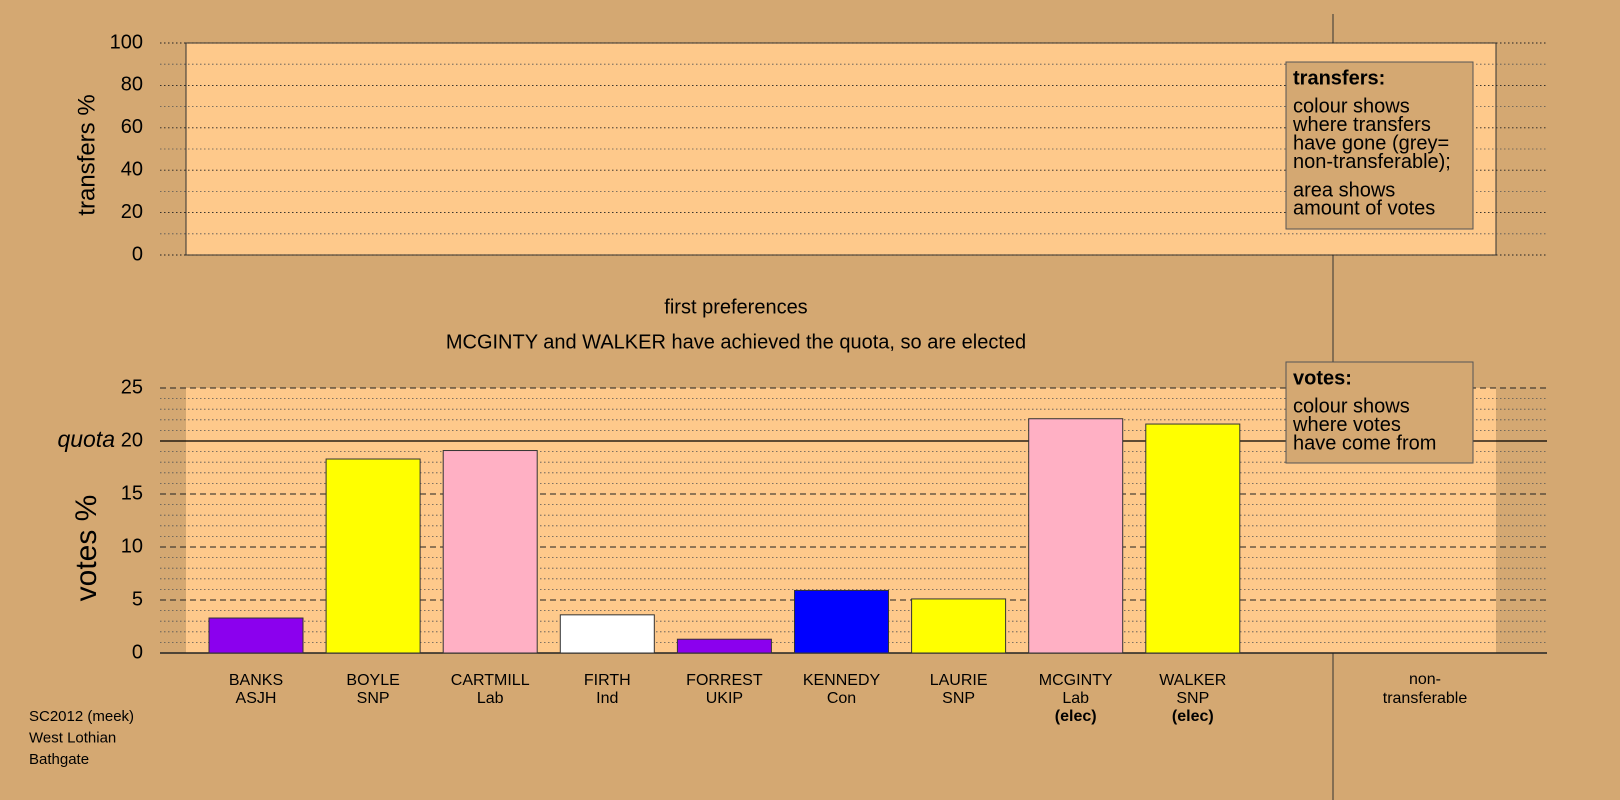 The height and width of the screenshot is (800, 1620). Describe the element at coordinates (256, 698) in the screenshot. I see `party-label: ASJH` at that location.